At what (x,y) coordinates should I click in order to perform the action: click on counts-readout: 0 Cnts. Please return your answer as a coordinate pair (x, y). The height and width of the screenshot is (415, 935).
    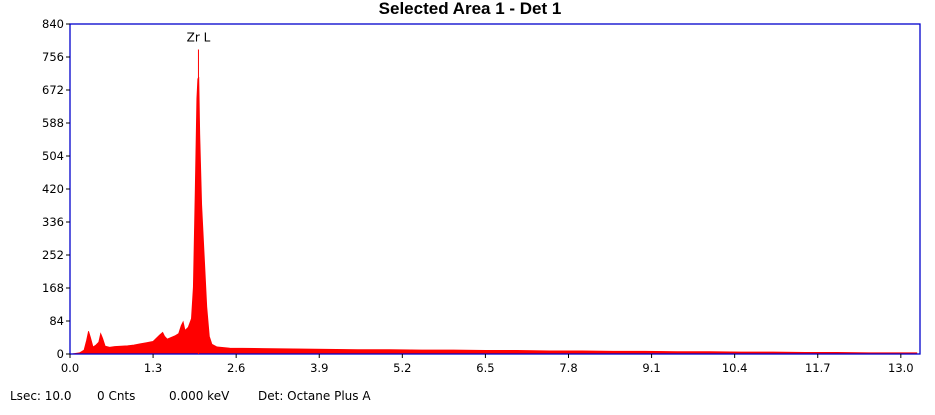
    Looking at the image, I should click on (116, 396).